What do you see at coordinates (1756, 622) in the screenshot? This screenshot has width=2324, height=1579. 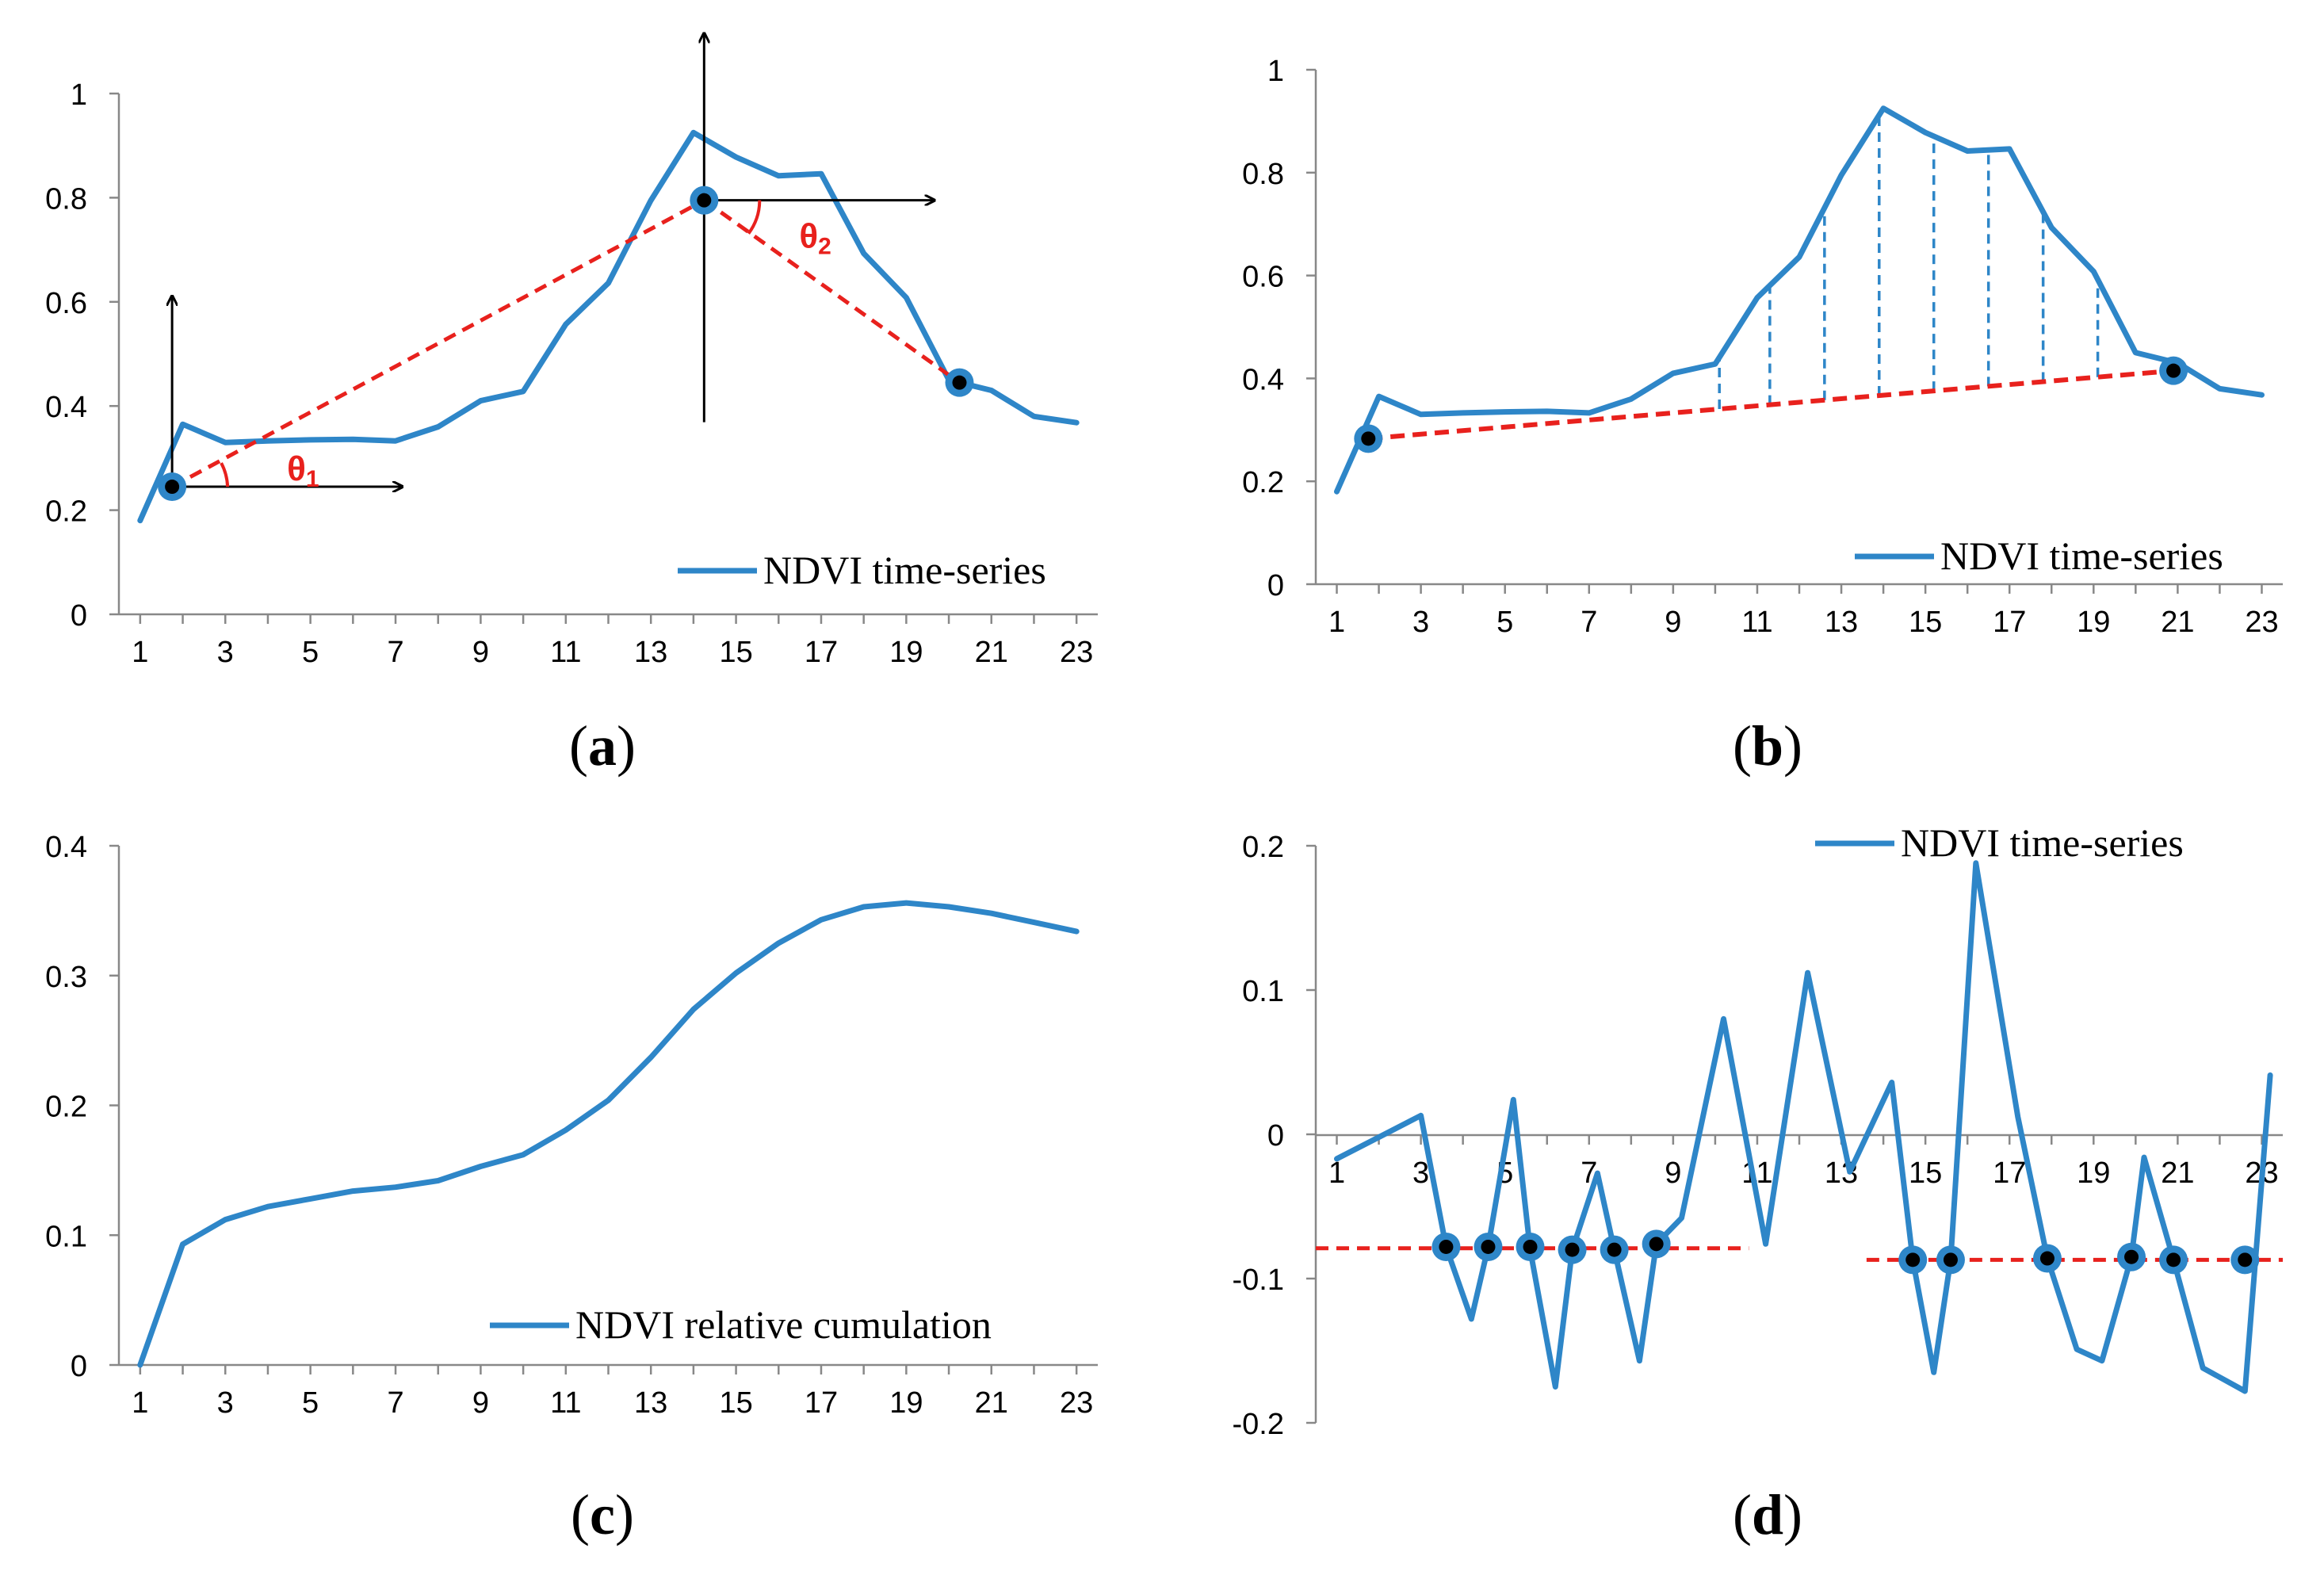 I see `panel-b-x-tick-label: 11` at bounding box center [1756, 622].